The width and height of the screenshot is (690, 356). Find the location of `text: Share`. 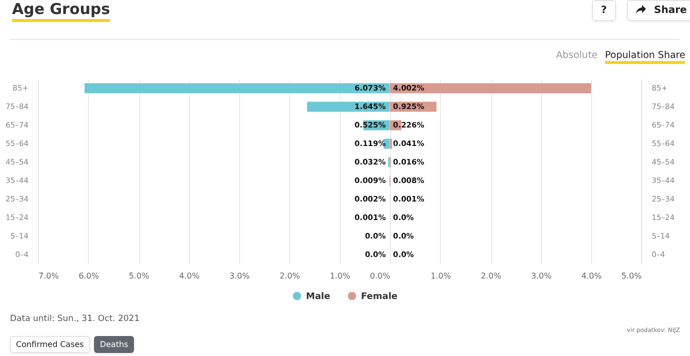

text: Share is located at coordinates (658, 10).